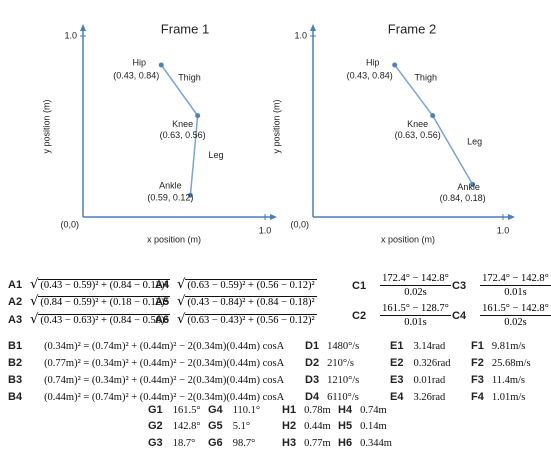 The image size is (551, 456). What do you see at coordinates (140, 62) in the screenshot?
I see `joint-name: Hip` at bounding box center [140, 62].